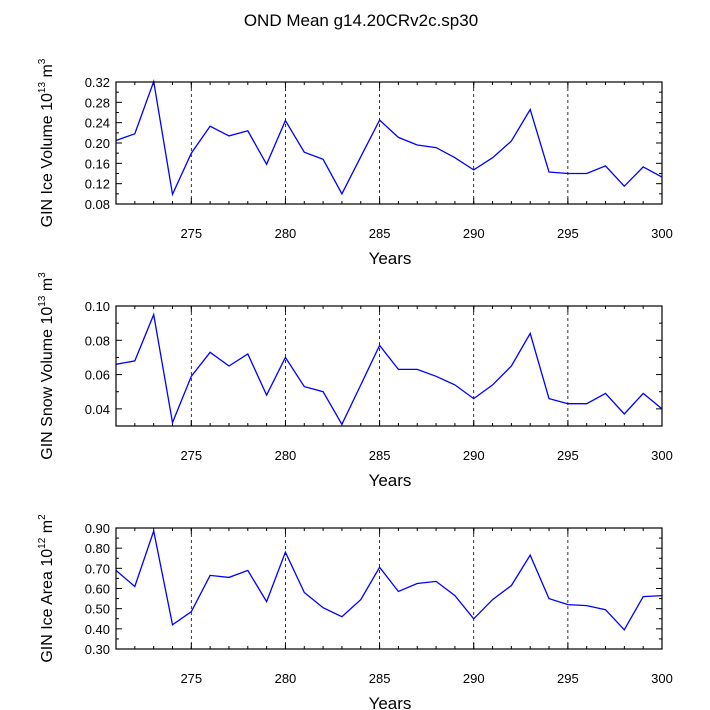 This screenshot has height=710, width=710. What do you see at coordinates (97, 82) in the screenshot?
I see `y-tick-label: 0.32` at bounding box center [97, 82].